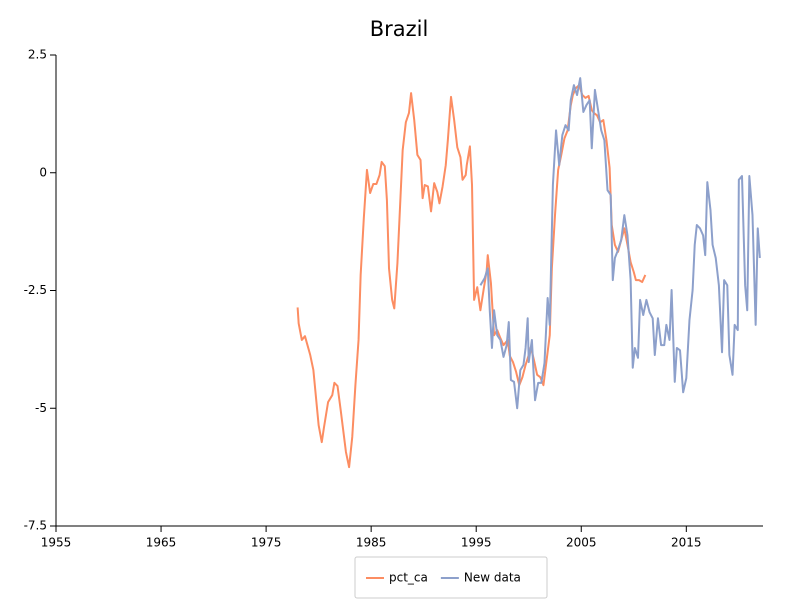  What do you see at coordinates (408, 578) in the screenshot?
I see `legend-label: pct_ca` at bounding box center [408, 578].